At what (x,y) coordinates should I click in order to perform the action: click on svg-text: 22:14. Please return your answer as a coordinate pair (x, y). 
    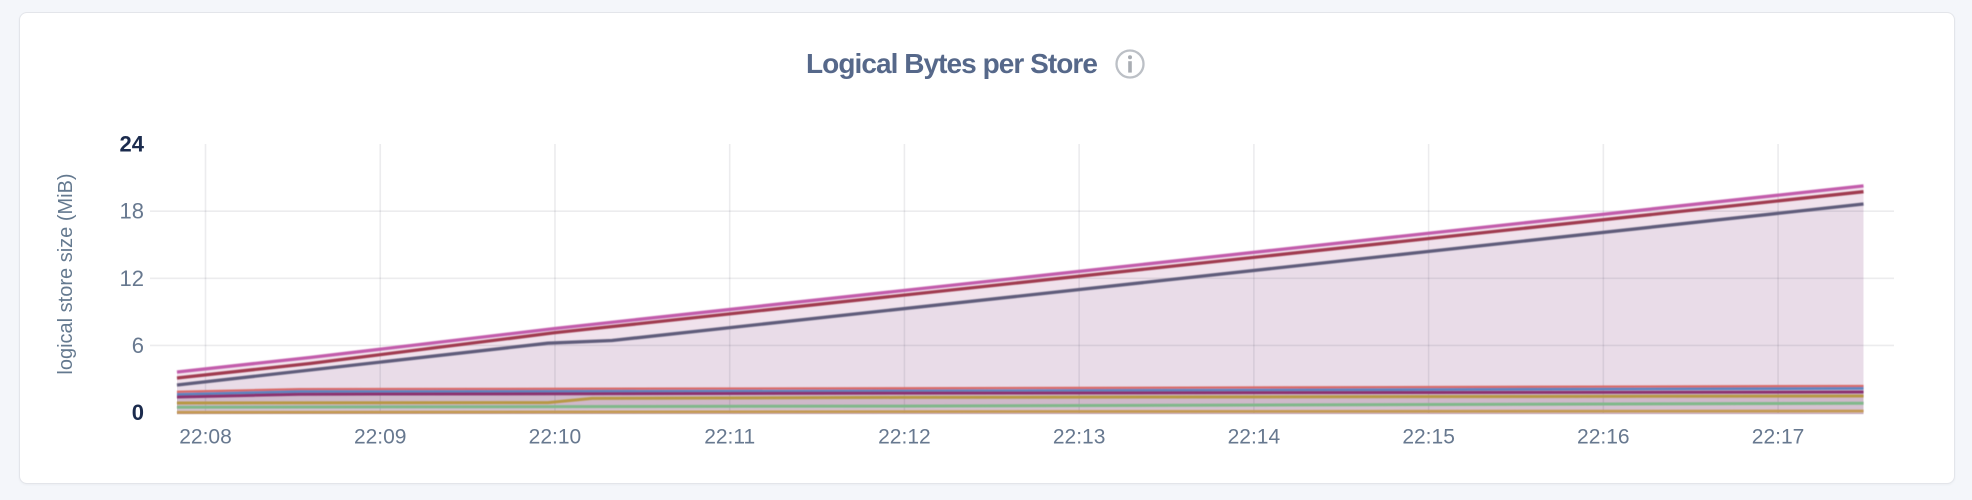
    Looking at the image, I should click on (1254, 437).